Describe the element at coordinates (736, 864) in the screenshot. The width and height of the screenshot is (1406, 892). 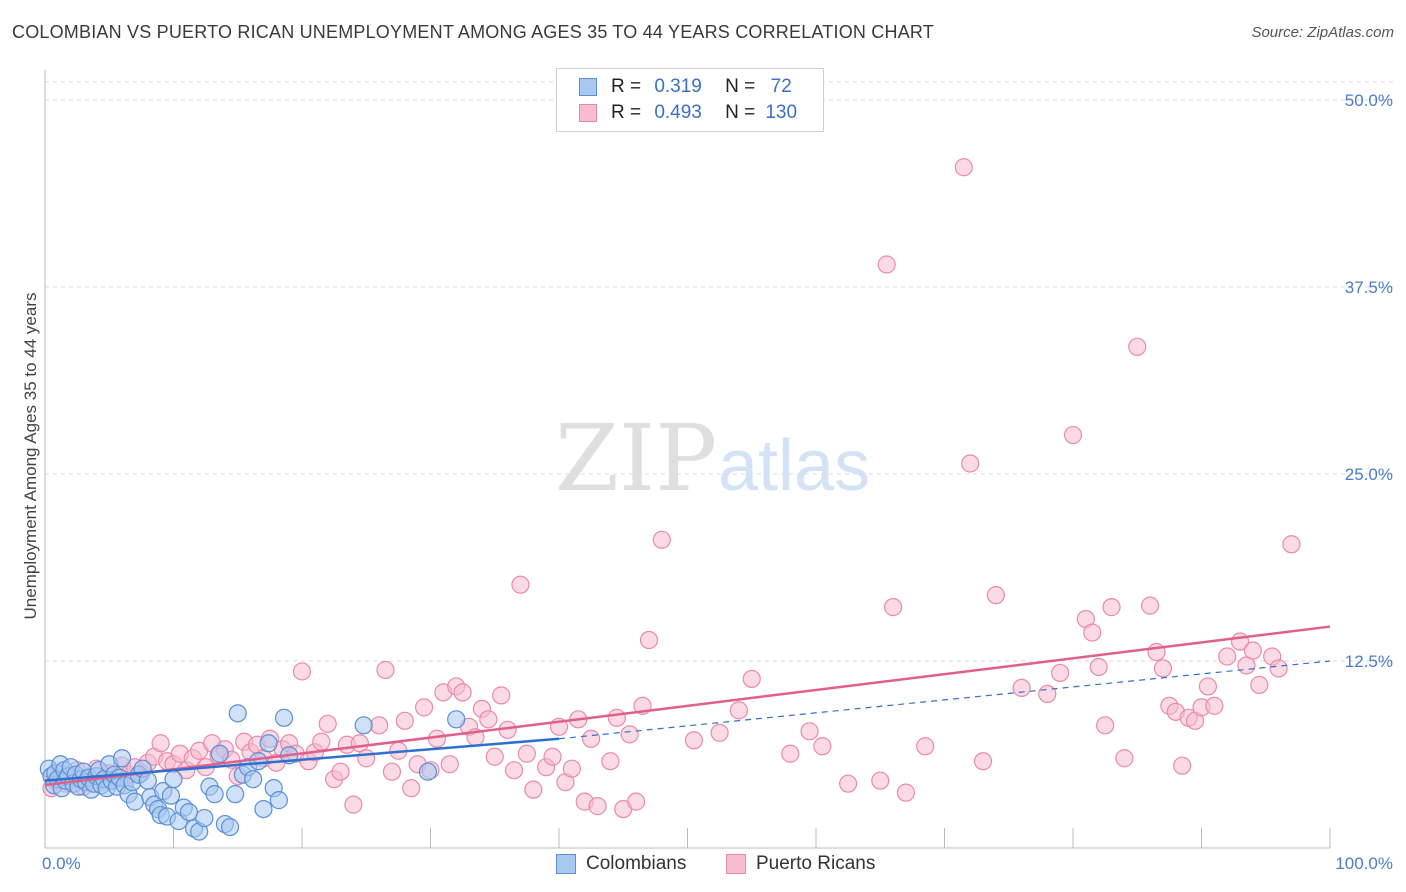
I see `puerto-ricans-swatch` at that location.